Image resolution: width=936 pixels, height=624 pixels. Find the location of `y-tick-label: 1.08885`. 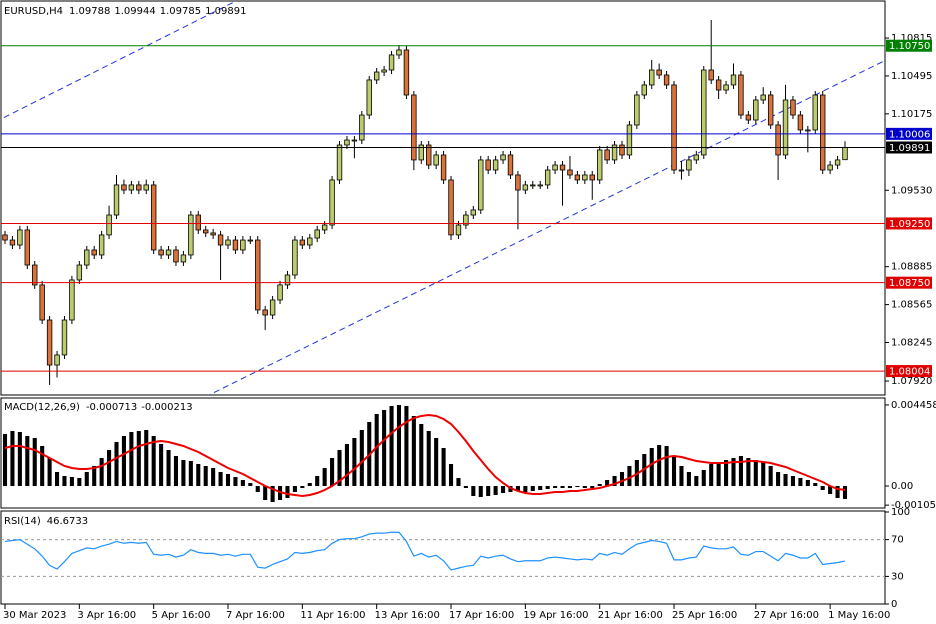

y-tick-label: 1.08885 is located at coordinates (911, 267).